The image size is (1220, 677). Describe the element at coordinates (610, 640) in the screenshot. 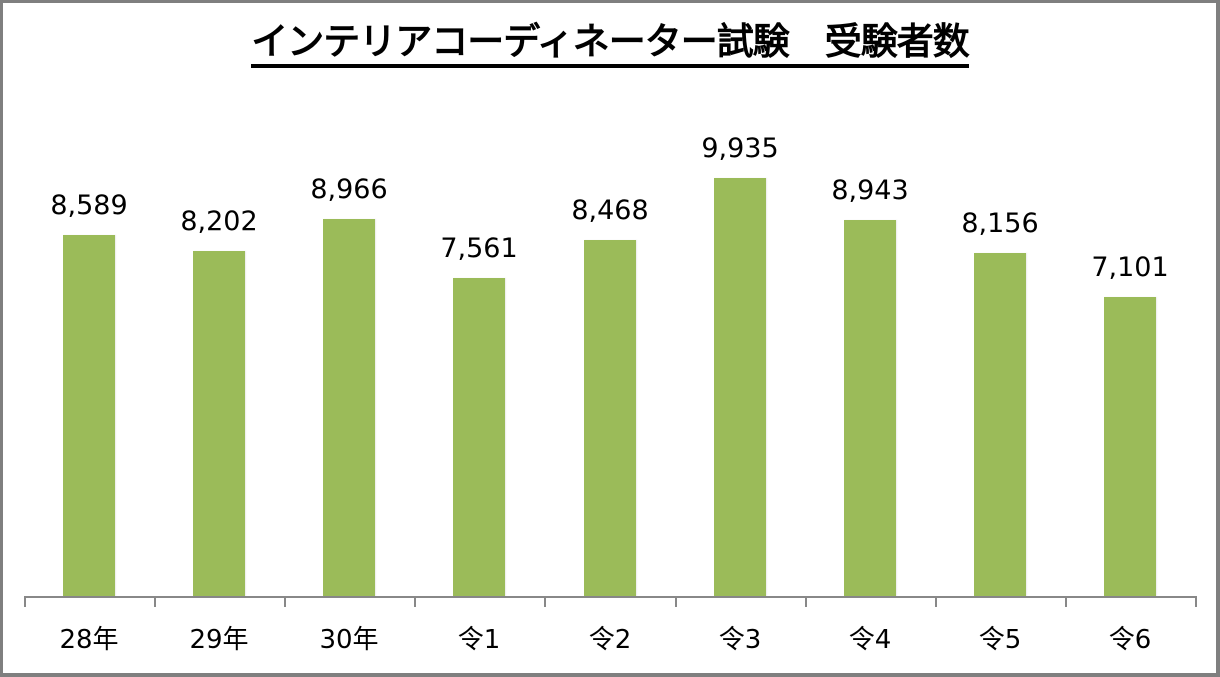

I see `category-label: 令2` at that location.